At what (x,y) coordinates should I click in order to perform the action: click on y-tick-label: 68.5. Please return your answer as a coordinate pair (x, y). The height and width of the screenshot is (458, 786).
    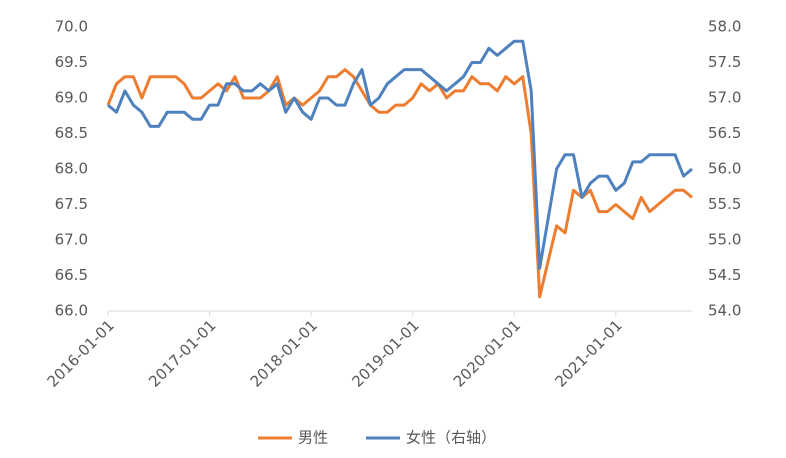
    Looking at the image, I should click on (71, 133).